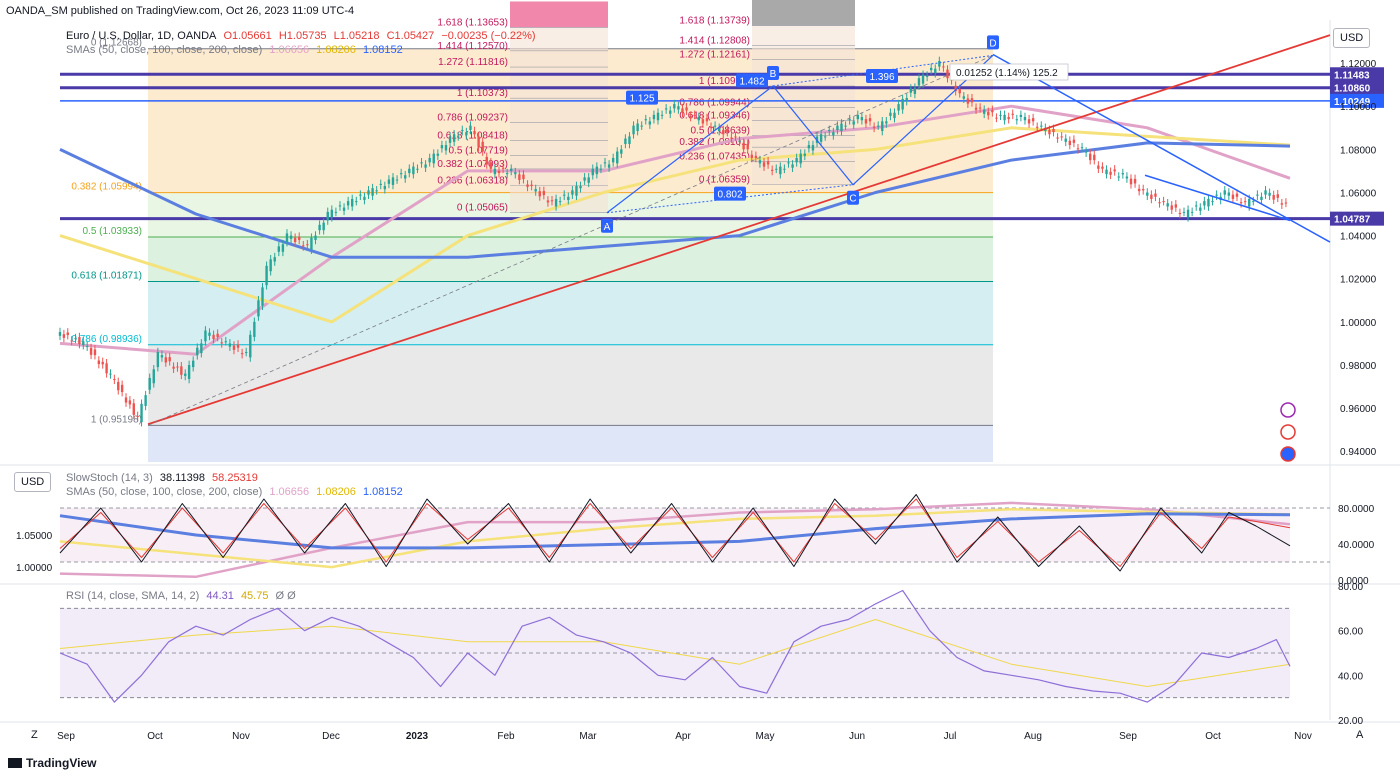 The image size is (1400, 778). Describe the element at coordinates (1128, 736) in the screenshot. I see `time-axis-label: Sep` at that location.